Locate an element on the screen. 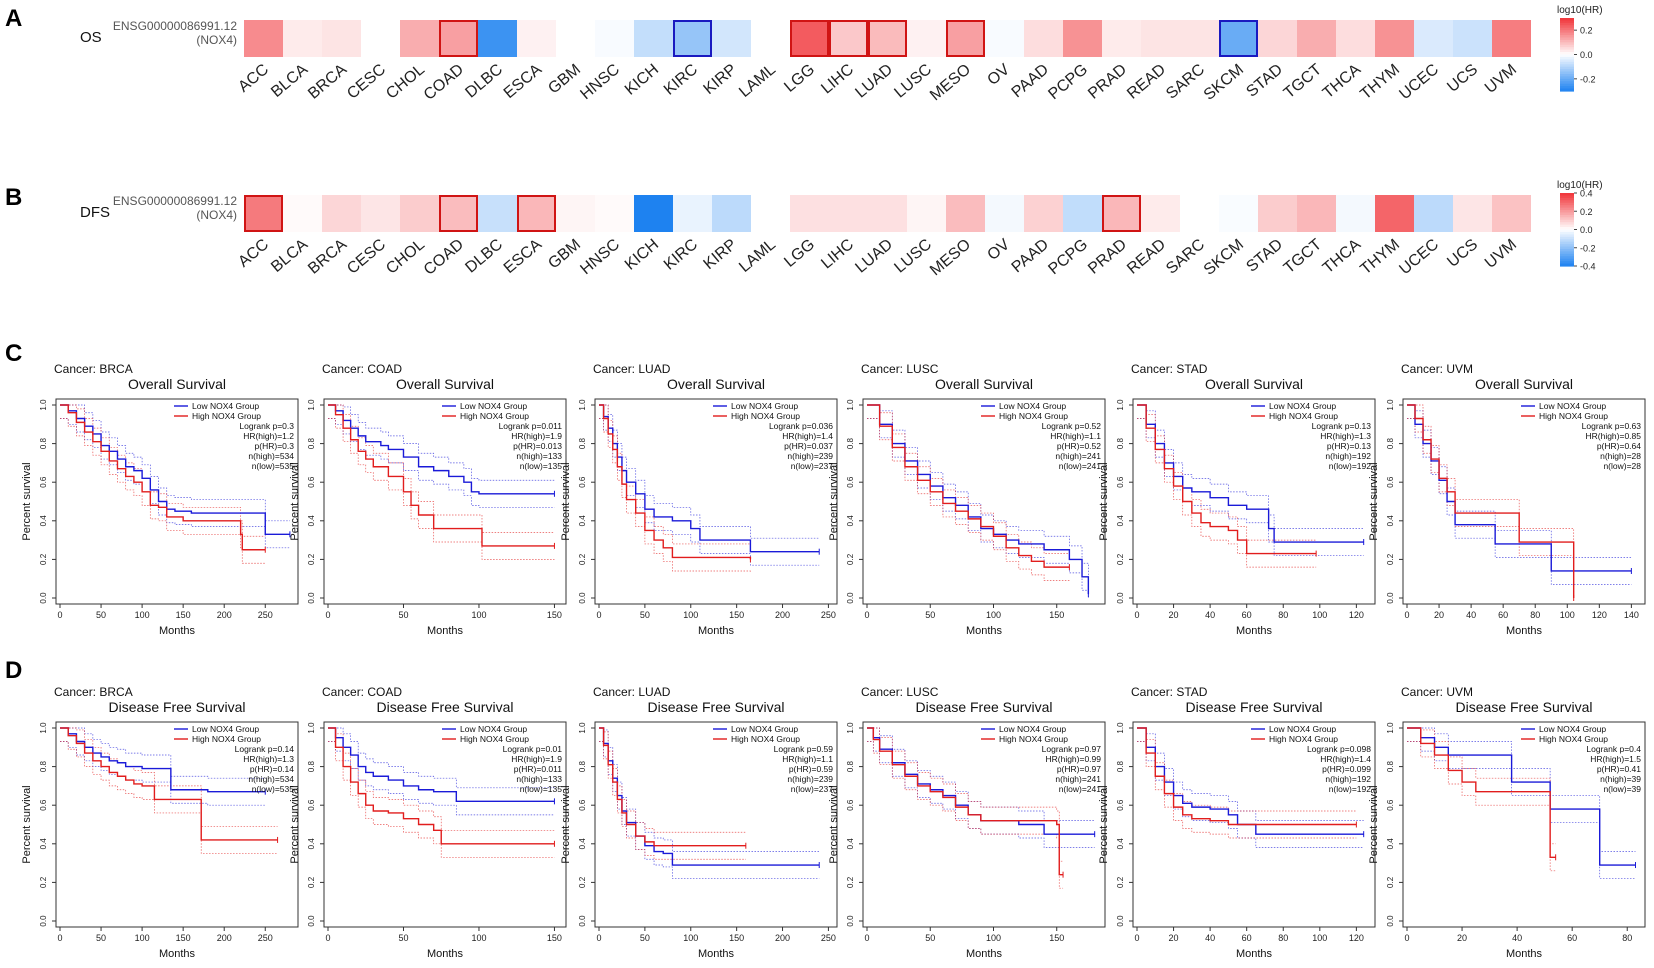  heatmap-cell-acc is located at coordinates (263, 213).